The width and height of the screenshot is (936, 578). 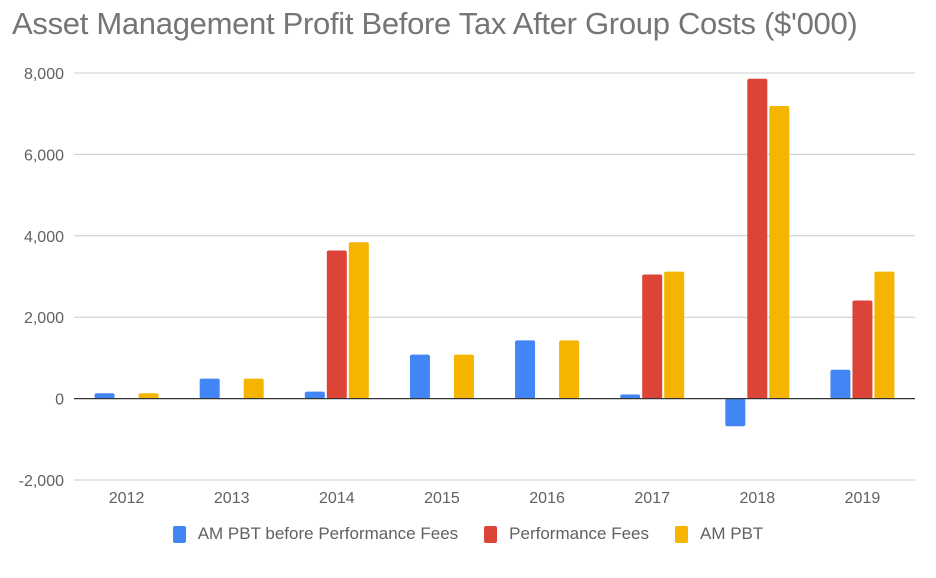 I want to click on bar-am-pbt-before-performance-fees-2018, so click(x=735, y=412).